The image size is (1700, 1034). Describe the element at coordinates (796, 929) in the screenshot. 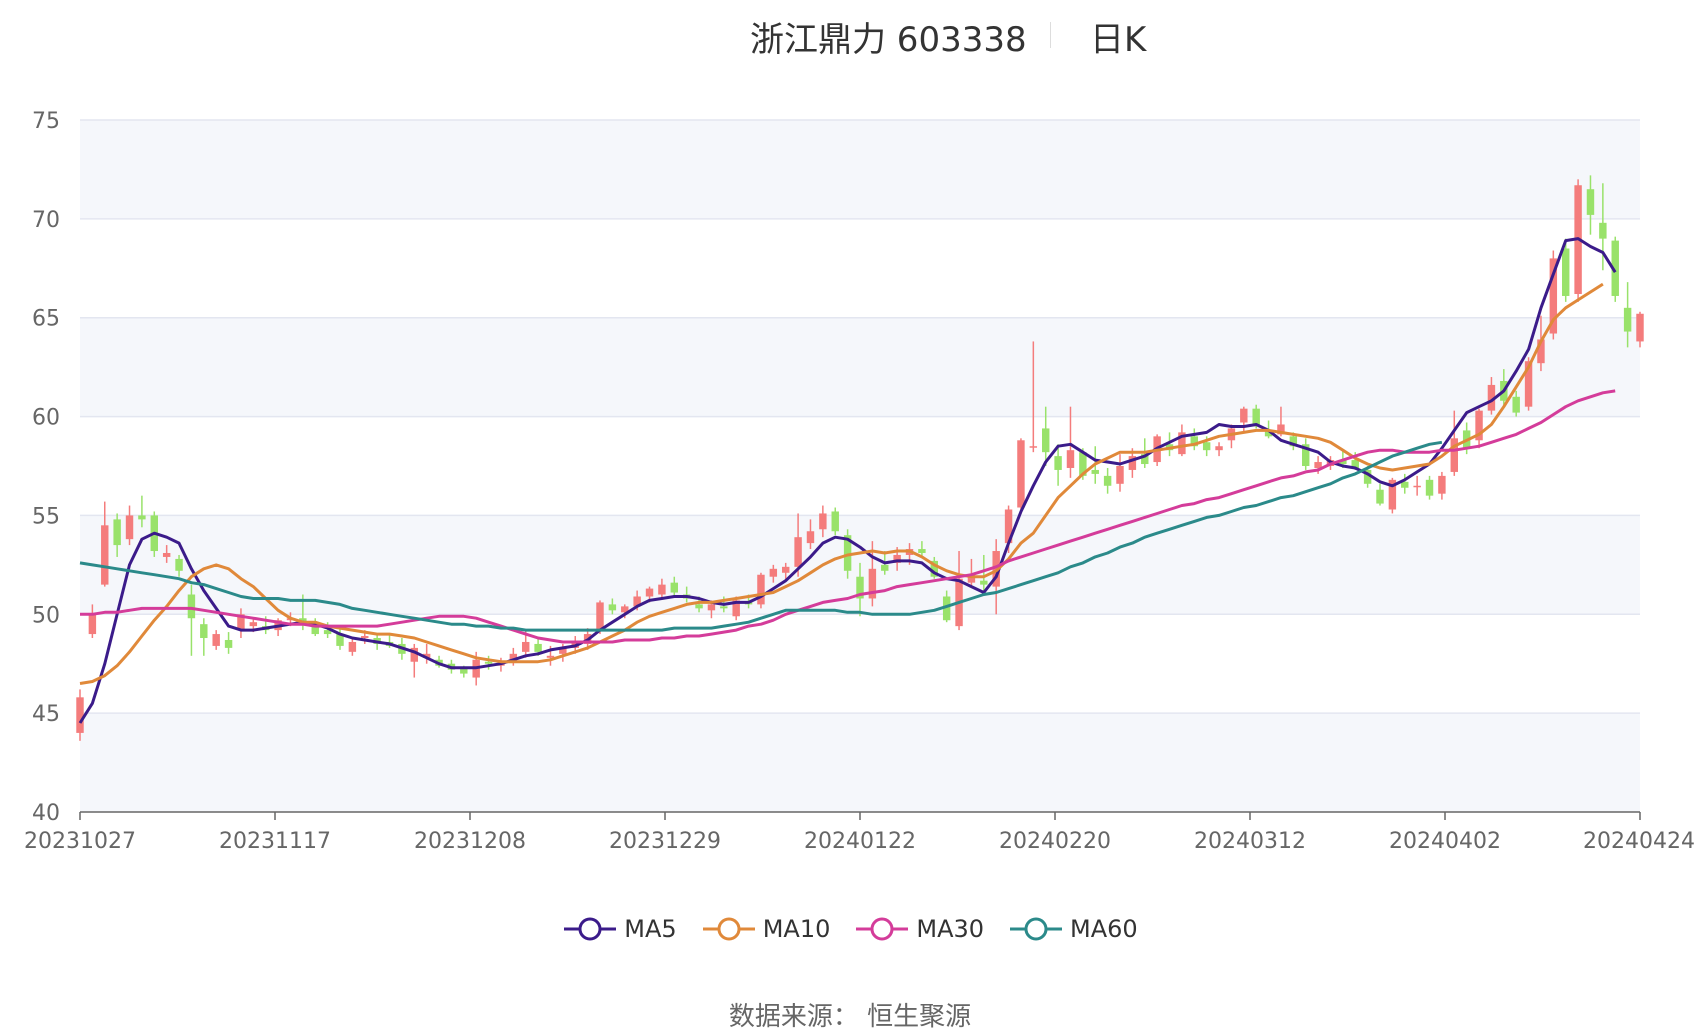

I see `legend-label: MA10` at that location.